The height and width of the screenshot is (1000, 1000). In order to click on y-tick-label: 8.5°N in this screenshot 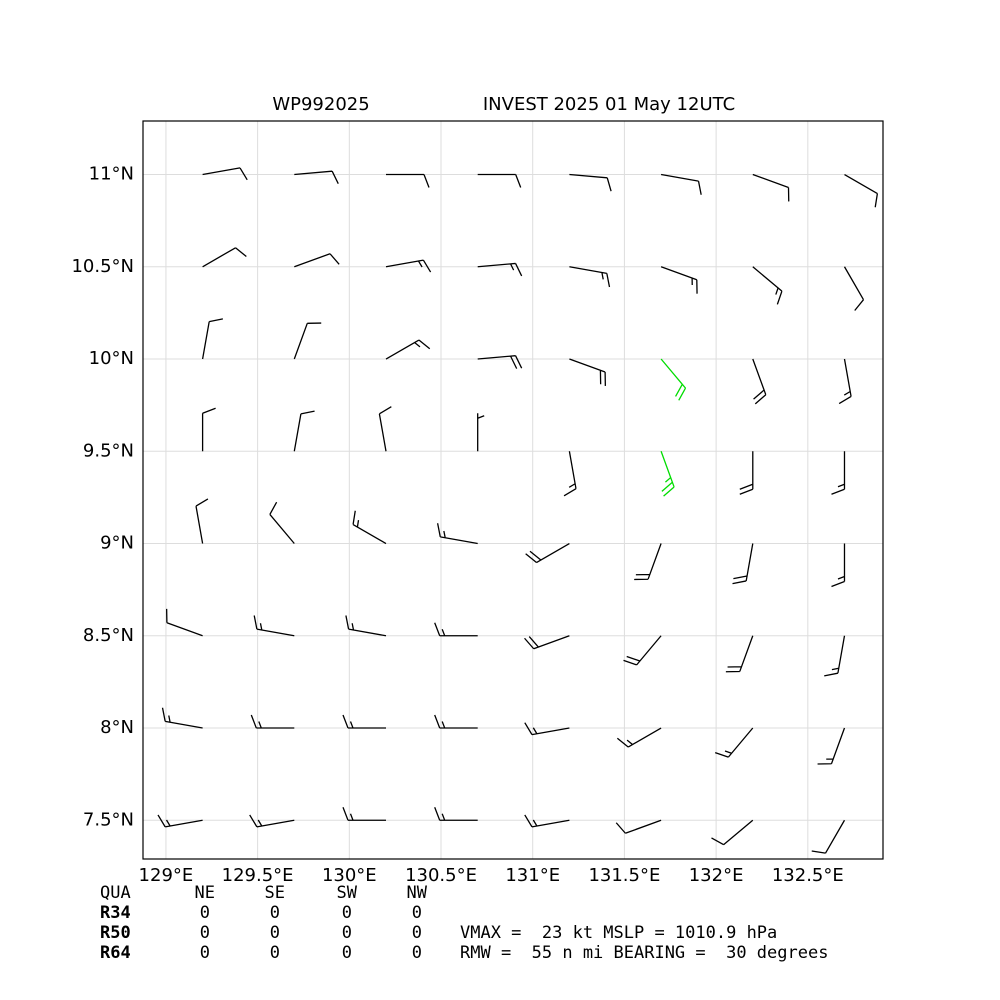, I will do `click(108, 635)`.